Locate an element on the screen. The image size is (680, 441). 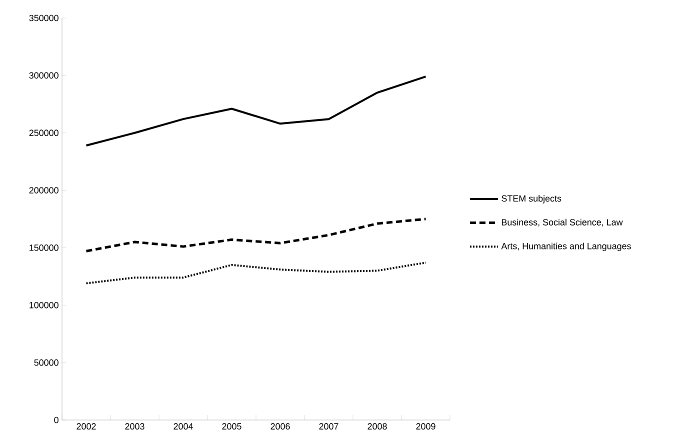
x-tick-label: 2006 is located at coordinates (280, 426).